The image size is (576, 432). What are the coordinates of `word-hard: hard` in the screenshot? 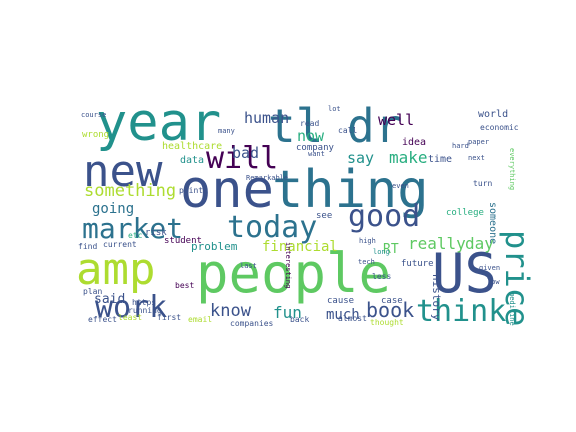 It's located at (460, 146).